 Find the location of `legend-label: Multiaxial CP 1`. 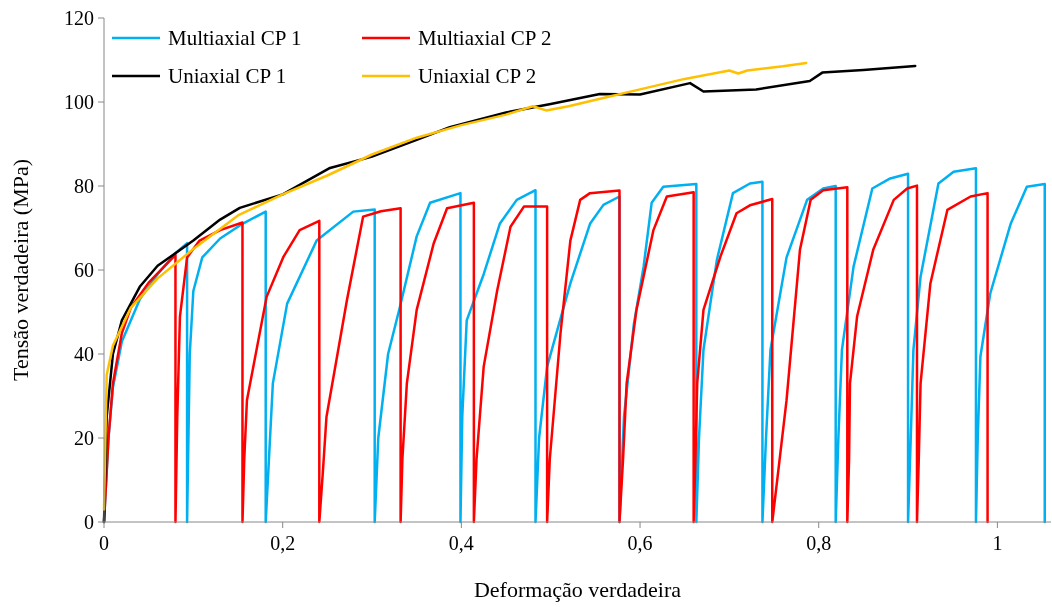

legend-label: Multiaxial CP 1 is located at coordinates (235, 38).